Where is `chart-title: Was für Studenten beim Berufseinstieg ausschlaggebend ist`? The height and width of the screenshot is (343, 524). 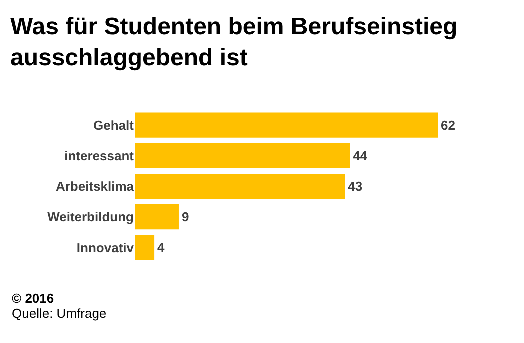
chart-title: Was für Studenten beim Berufseinstieg ausschlaggebend ist is located at coordinates (234, 42).